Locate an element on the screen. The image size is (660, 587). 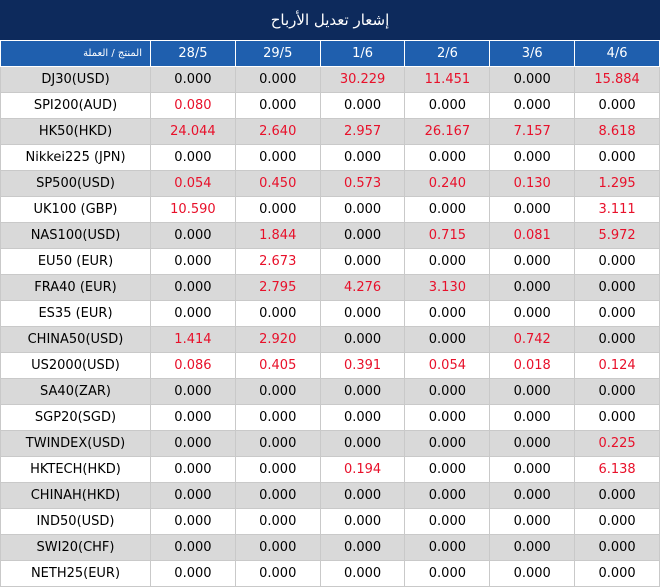
value-cell: 2.795 is located at coordinates (277, 287).